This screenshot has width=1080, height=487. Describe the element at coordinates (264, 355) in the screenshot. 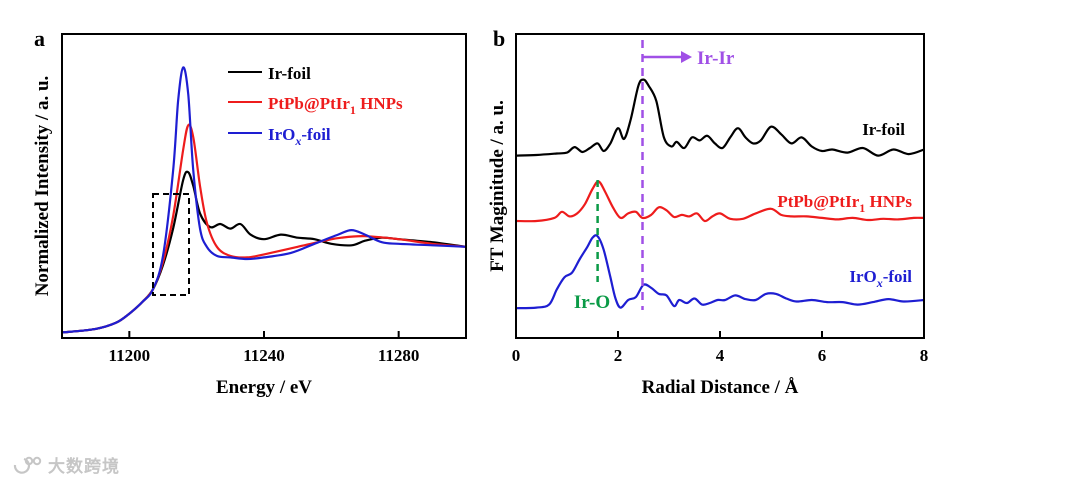

I see `panel-a-x-tick-label-2: 11240` at that location.